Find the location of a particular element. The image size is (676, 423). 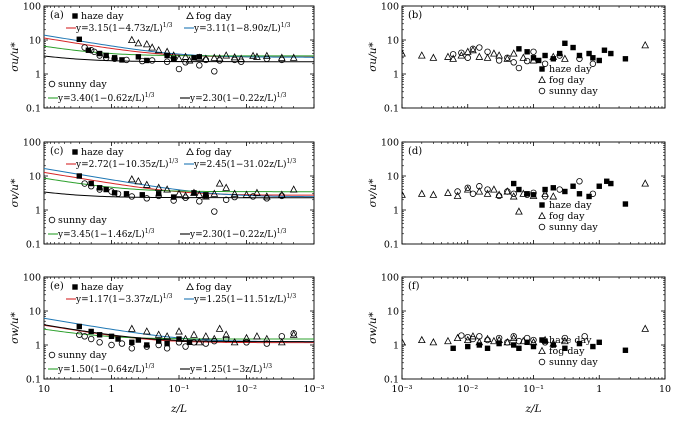

y-tick-label: 0.1 is located at coordinates (33, 245).